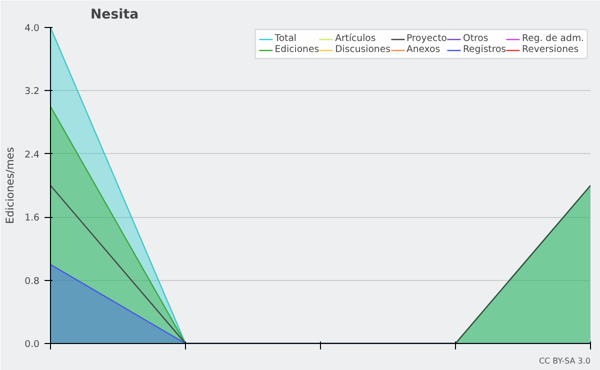  Describe the element at coordinates (550, 49) in the screenshot. I see `legend-label: Reversiones` at that location.